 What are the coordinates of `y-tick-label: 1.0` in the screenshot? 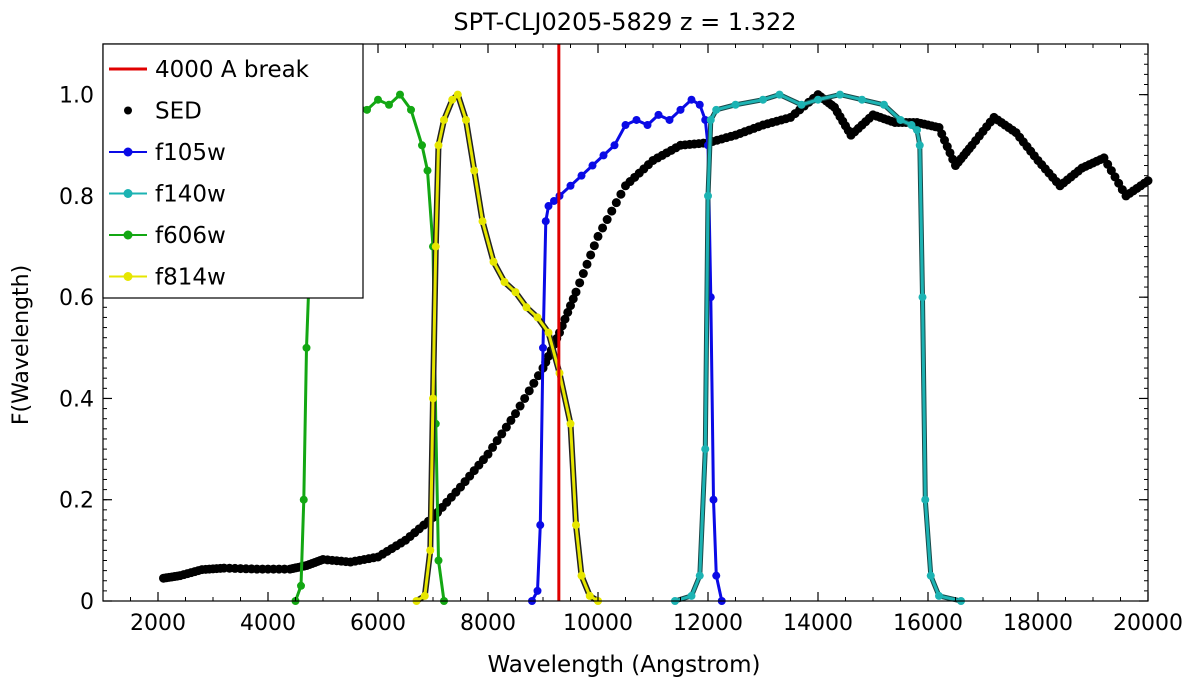 It's located at (76, 96).